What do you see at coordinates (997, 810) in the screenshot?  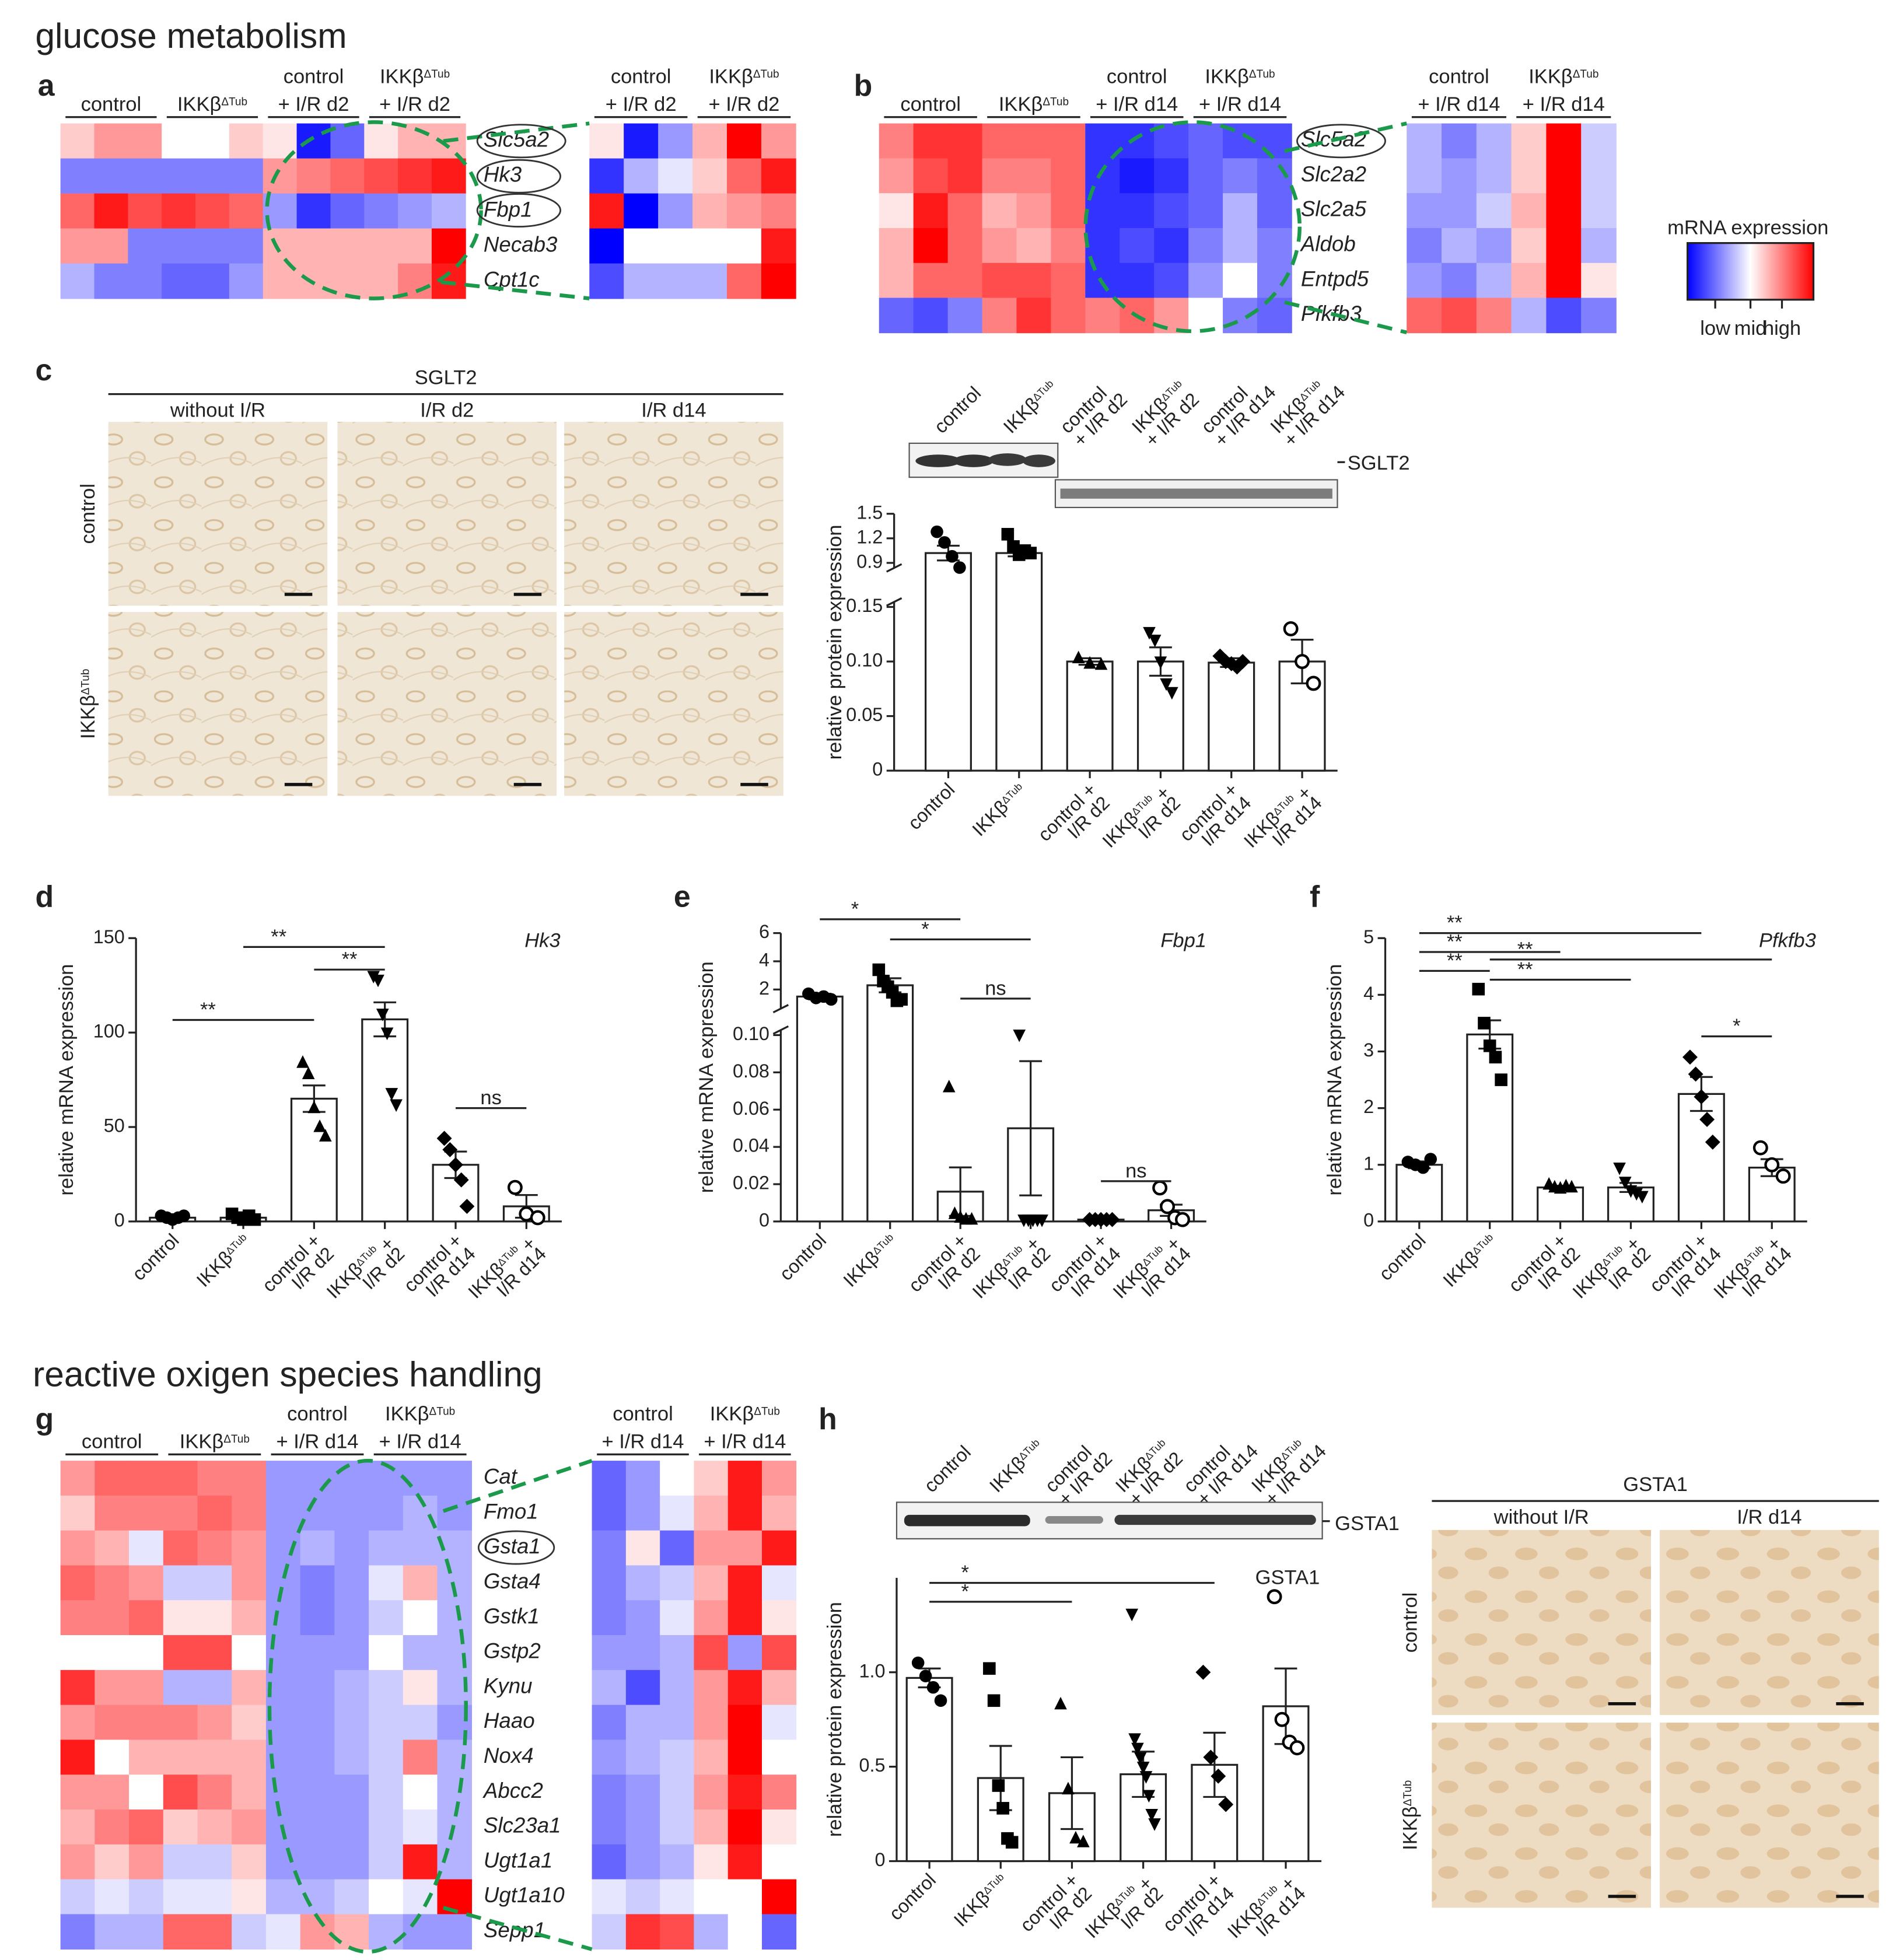 I see `x-label-group: IKKβΔTub` at bounding box center [997, 810].